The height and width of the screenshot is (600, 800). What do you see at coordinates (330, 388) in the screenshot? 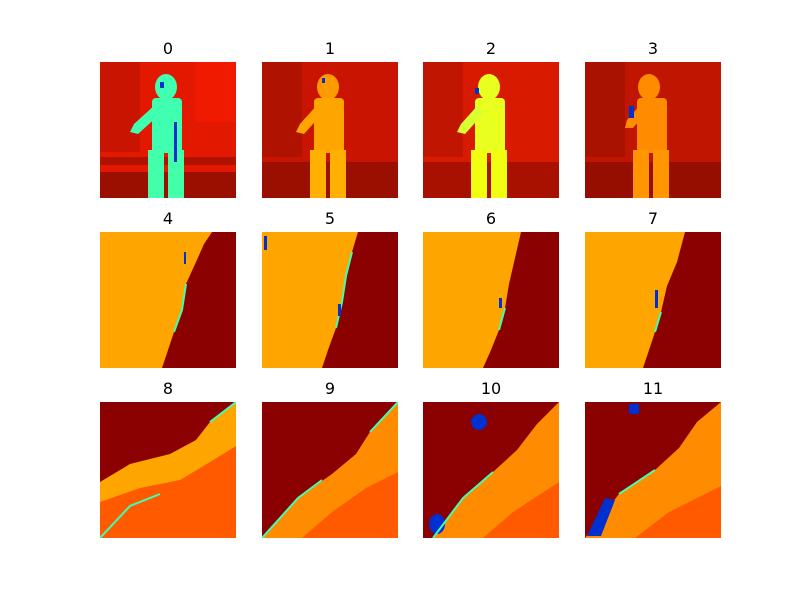
I see `panel-title: 9` at bounding box center [330, 388].